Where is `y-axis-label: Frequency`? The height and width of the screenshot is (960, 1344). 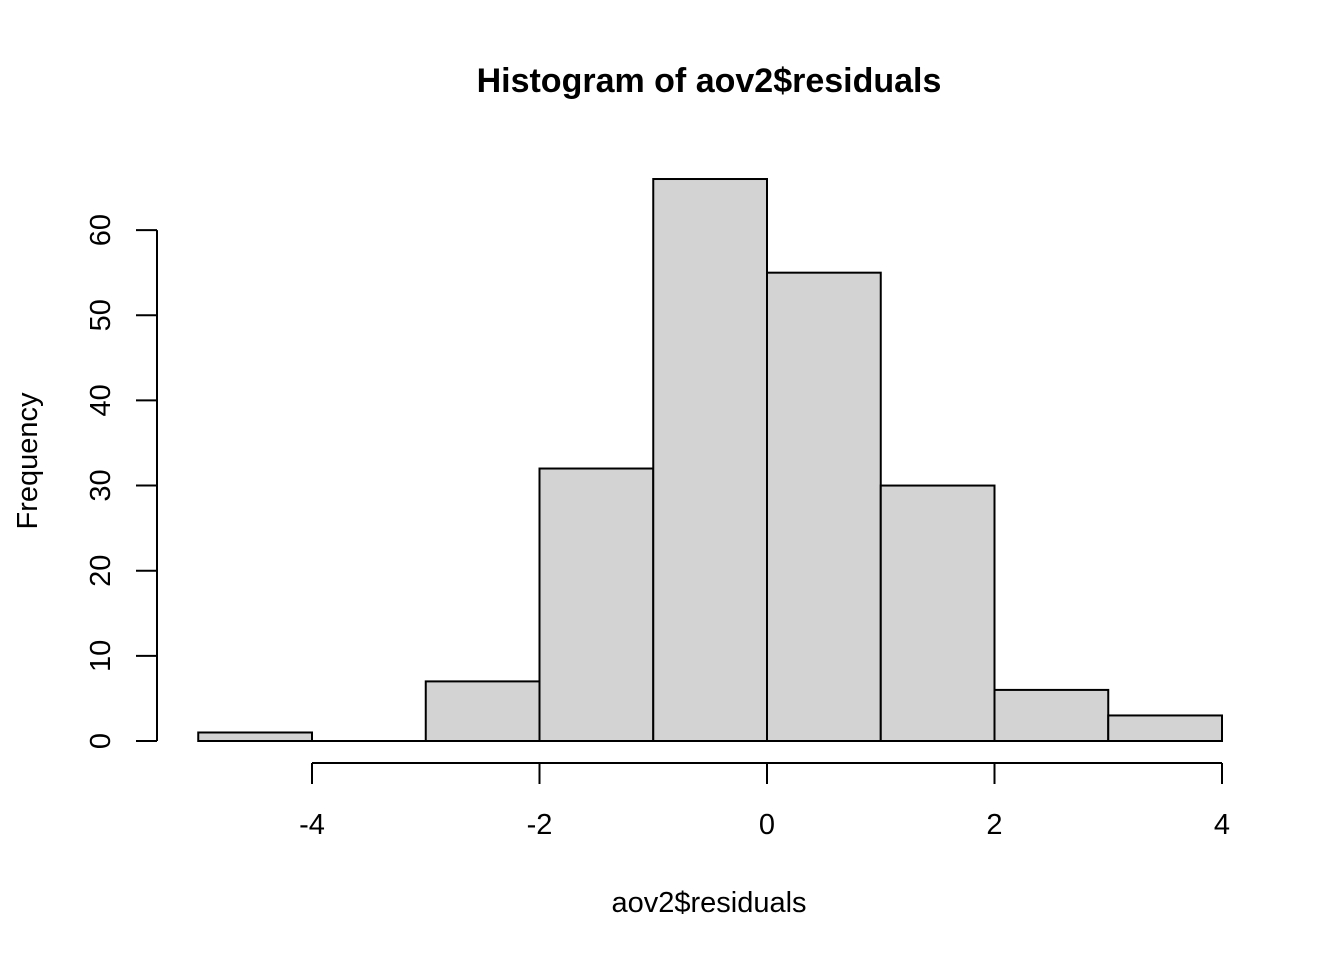 y-axis-label: Frequency is located at coordinates (28, 461).